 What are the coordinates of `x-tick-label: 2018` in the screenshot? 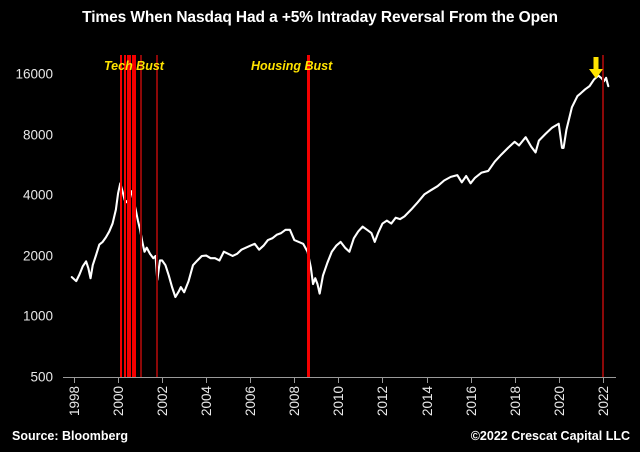 It's located at (515, 401).